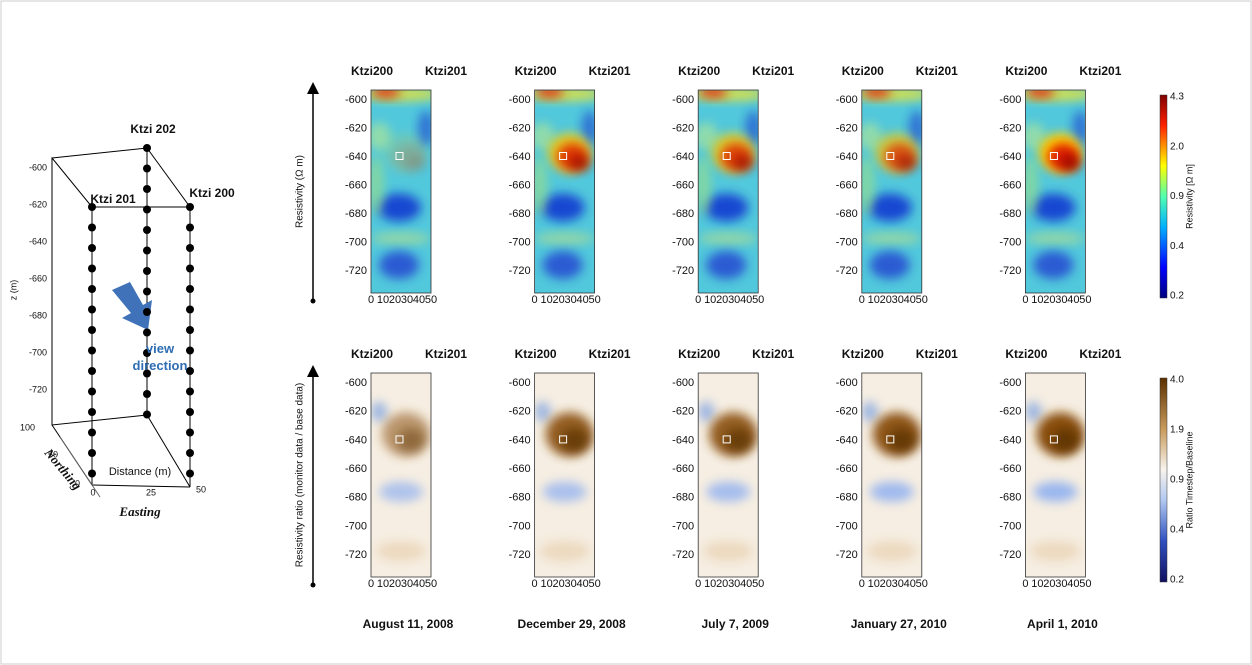 Image resolution: width=1252 pixels, height=665 pixels. Describe the element at coordinates (1177, 530) in the screenshot. I see `colorbar-tick-label: 0.4` at that location.